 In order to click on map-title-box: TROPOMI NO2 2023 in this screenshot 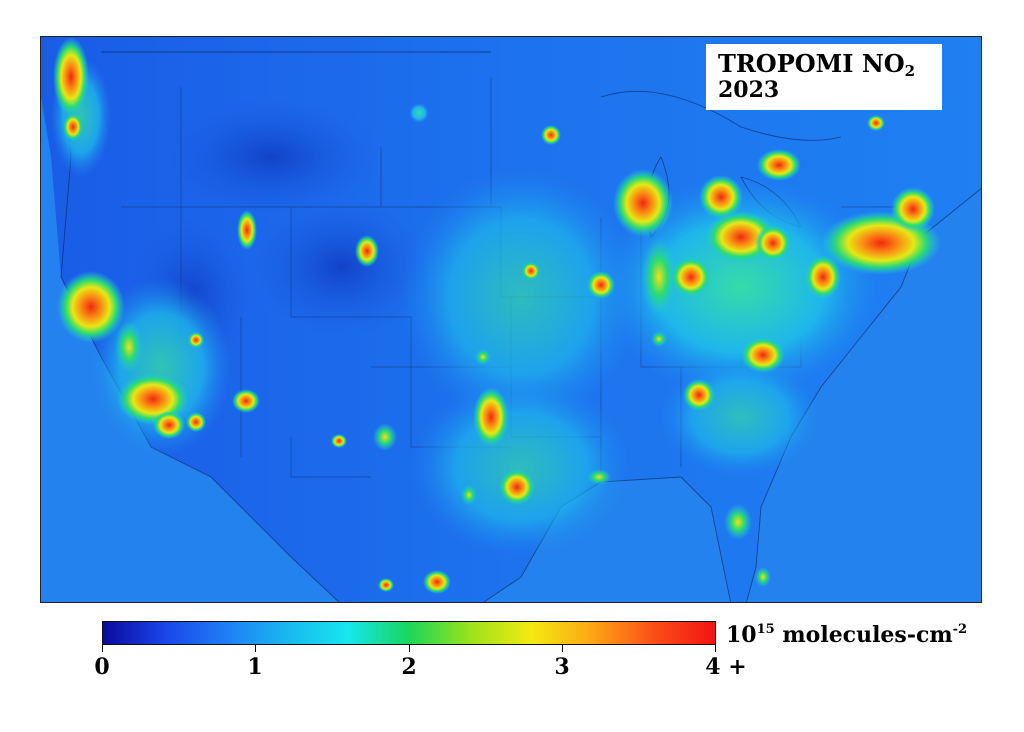, I will do `click(824, 77)`.